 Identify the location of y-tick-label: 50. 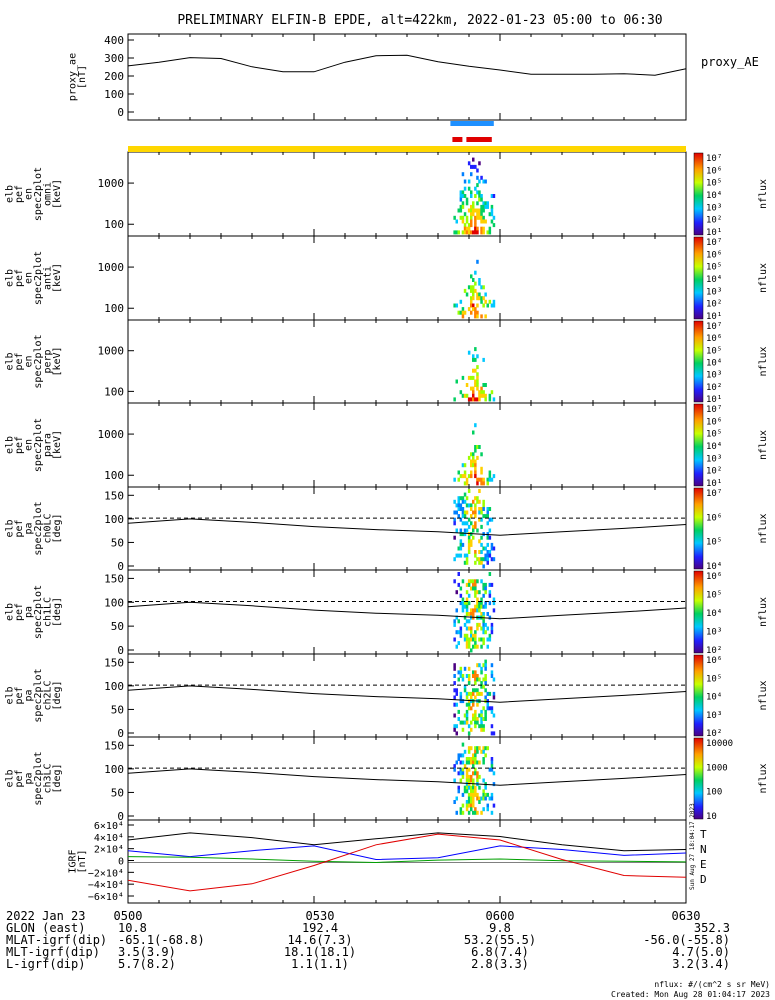
(117, 709).